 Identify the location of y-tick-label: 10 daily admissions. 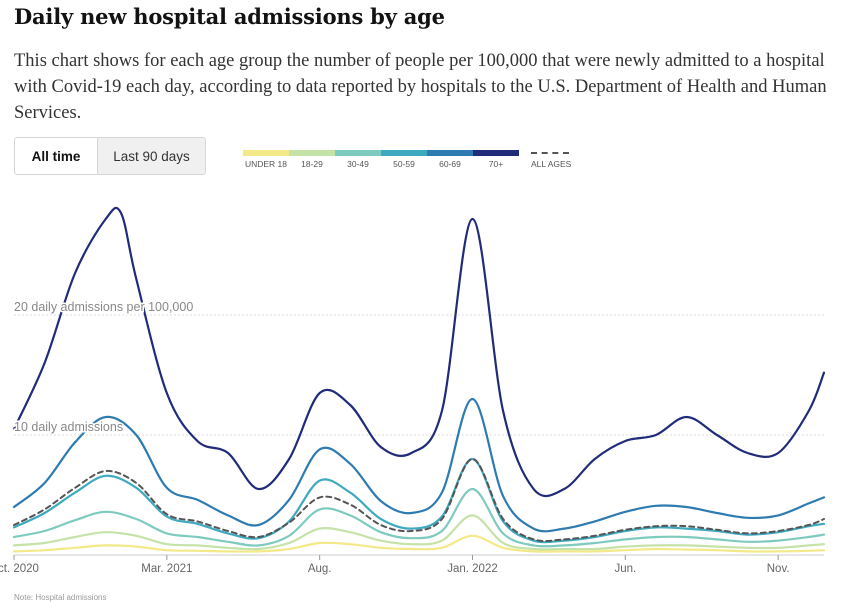
(68, 427).